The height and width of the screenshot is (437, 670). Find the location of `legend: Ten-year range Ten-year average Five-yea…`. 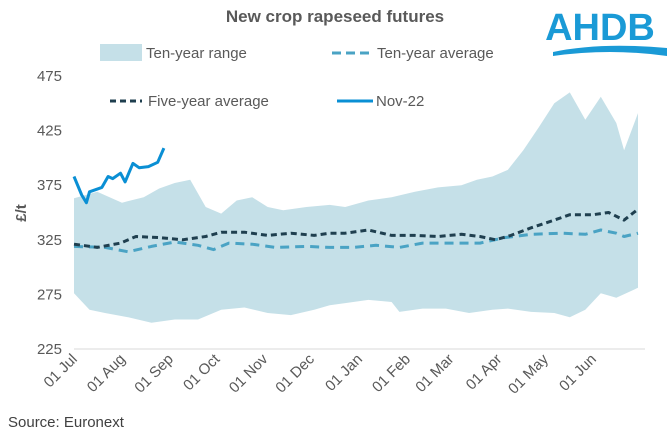

legend: Ten-year range Ten-year average Five-yea… is located at coordinates (297, 77).